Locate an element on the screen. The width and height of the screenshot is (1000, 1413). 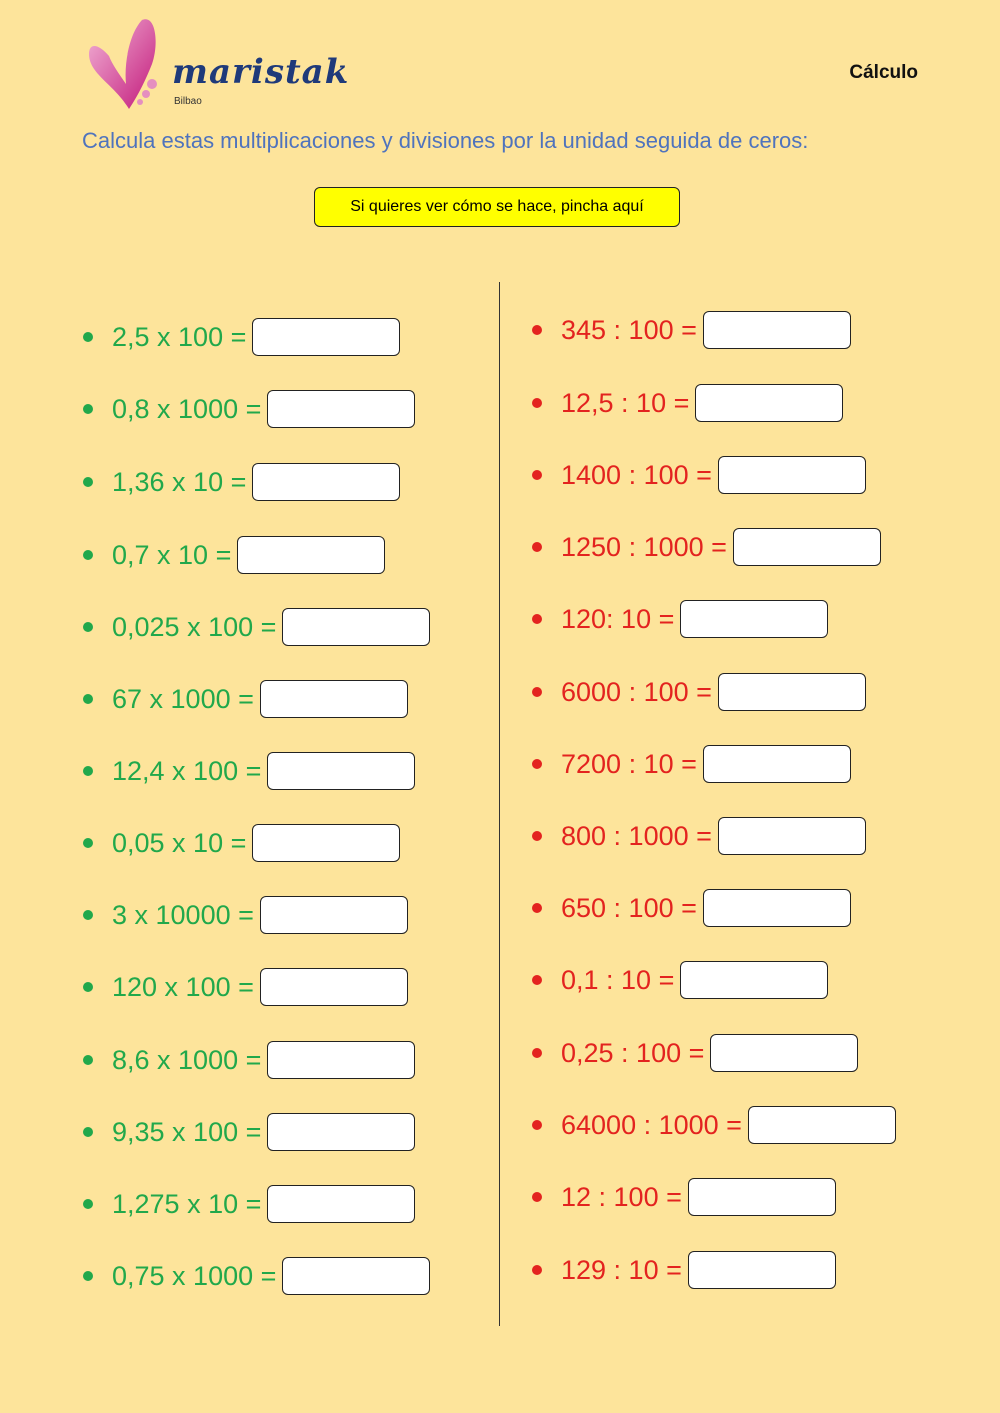
multiplication-row: 0,75 x 1000 = is located at coordinates (257, 1276).